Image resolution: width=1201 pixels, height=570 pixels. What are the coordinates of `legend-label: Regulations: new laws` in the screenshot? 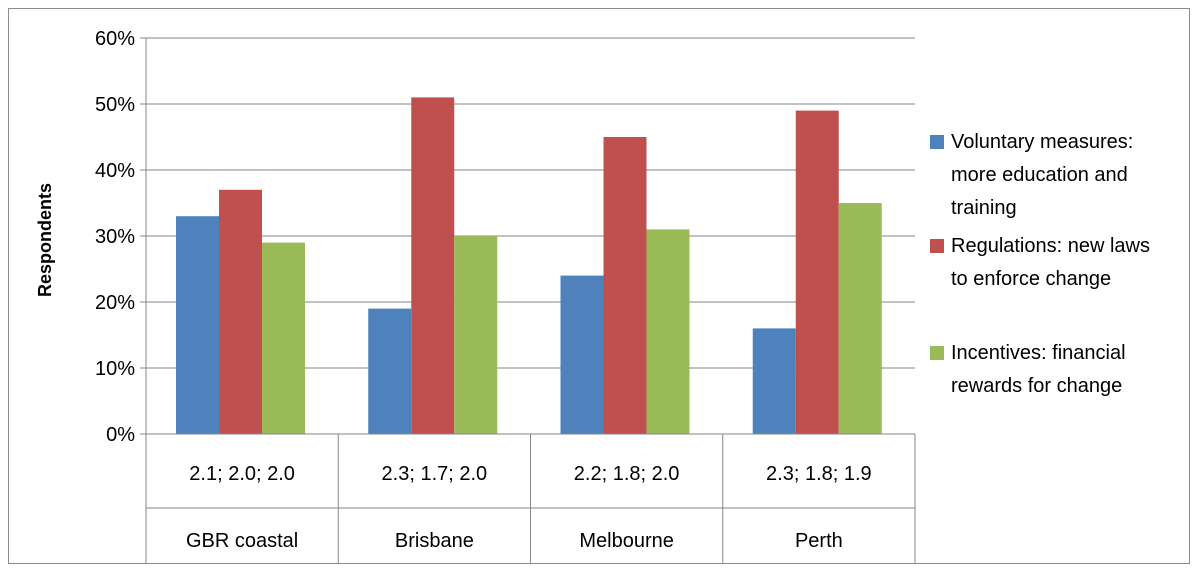 It's located at (1050, 246).